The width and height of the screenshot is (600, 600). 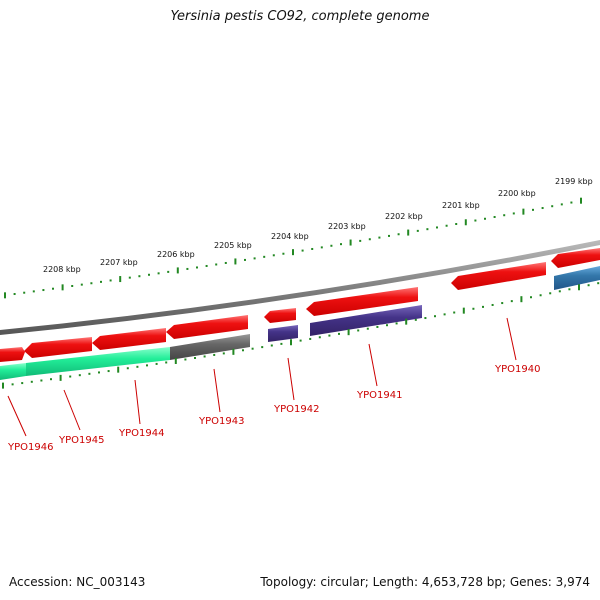 I want to click on gene-ypo1941-upper, so click(x=362, y=301).